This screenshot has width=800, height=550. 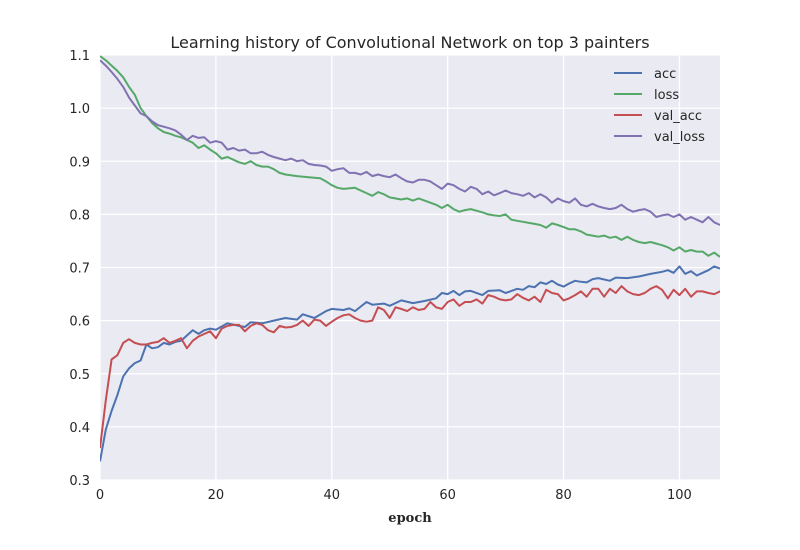 What do you see at coordinates (563, 495) in the screenshot?
I see `x-tick-label: 80` at bounding box center [563, 495].